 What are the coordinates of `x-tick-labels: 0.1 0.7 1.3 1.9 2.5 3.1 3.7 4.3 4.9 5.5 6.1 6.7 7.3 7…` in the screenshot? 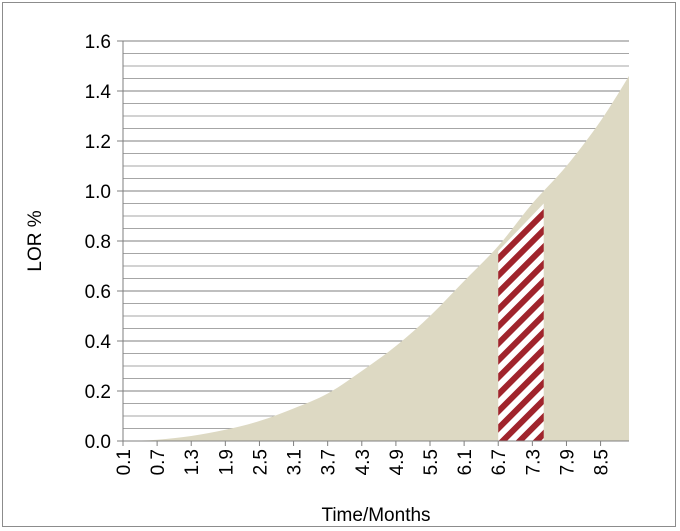 It's located at (363, 462).